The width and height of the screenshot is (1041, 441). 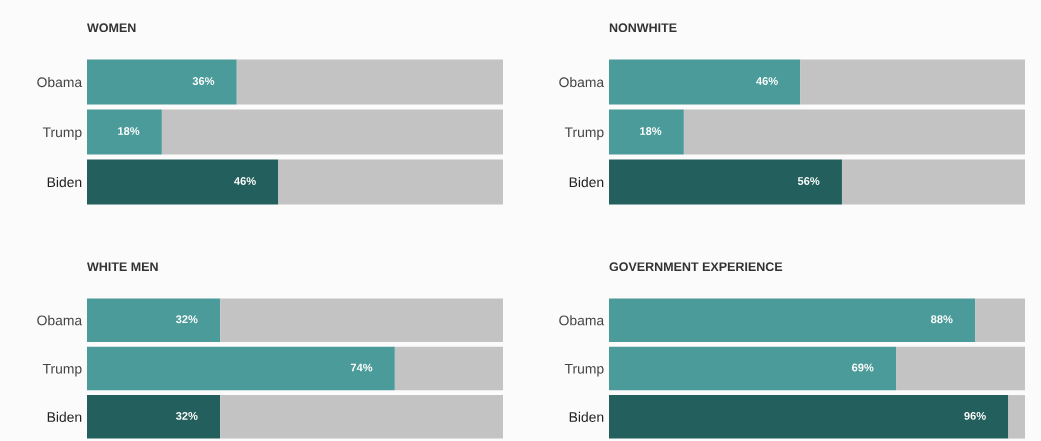 I want to click on data-label: 96%, so click(x=975, y=415).